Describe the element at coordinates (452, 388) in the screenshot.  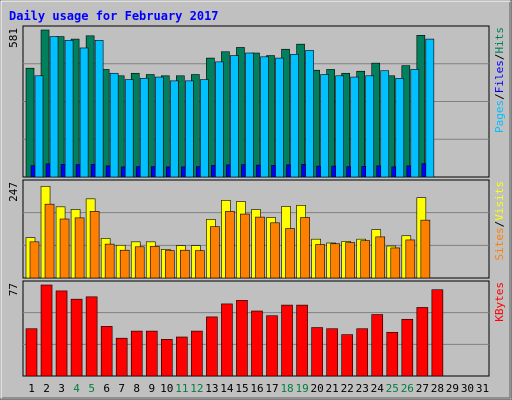
I see `x-tick-label: 29` at that location.